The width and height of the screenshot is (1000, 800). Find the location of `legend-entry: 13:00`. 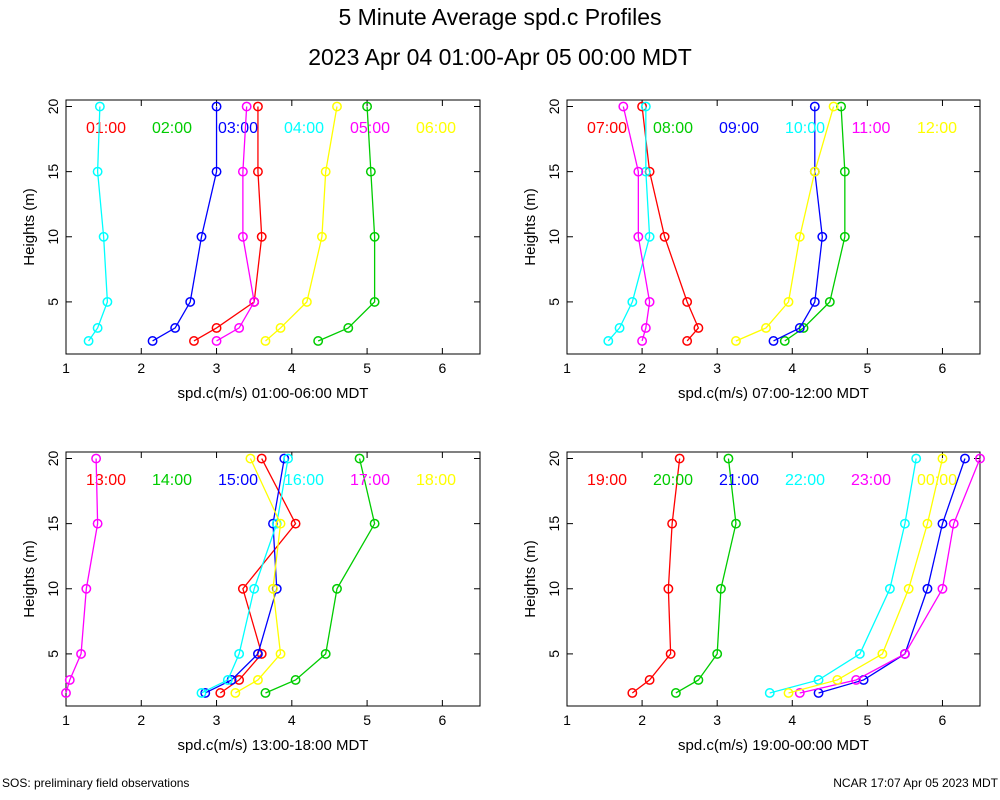

legend-entry: 13:00 is located at coordinates (106, 480).